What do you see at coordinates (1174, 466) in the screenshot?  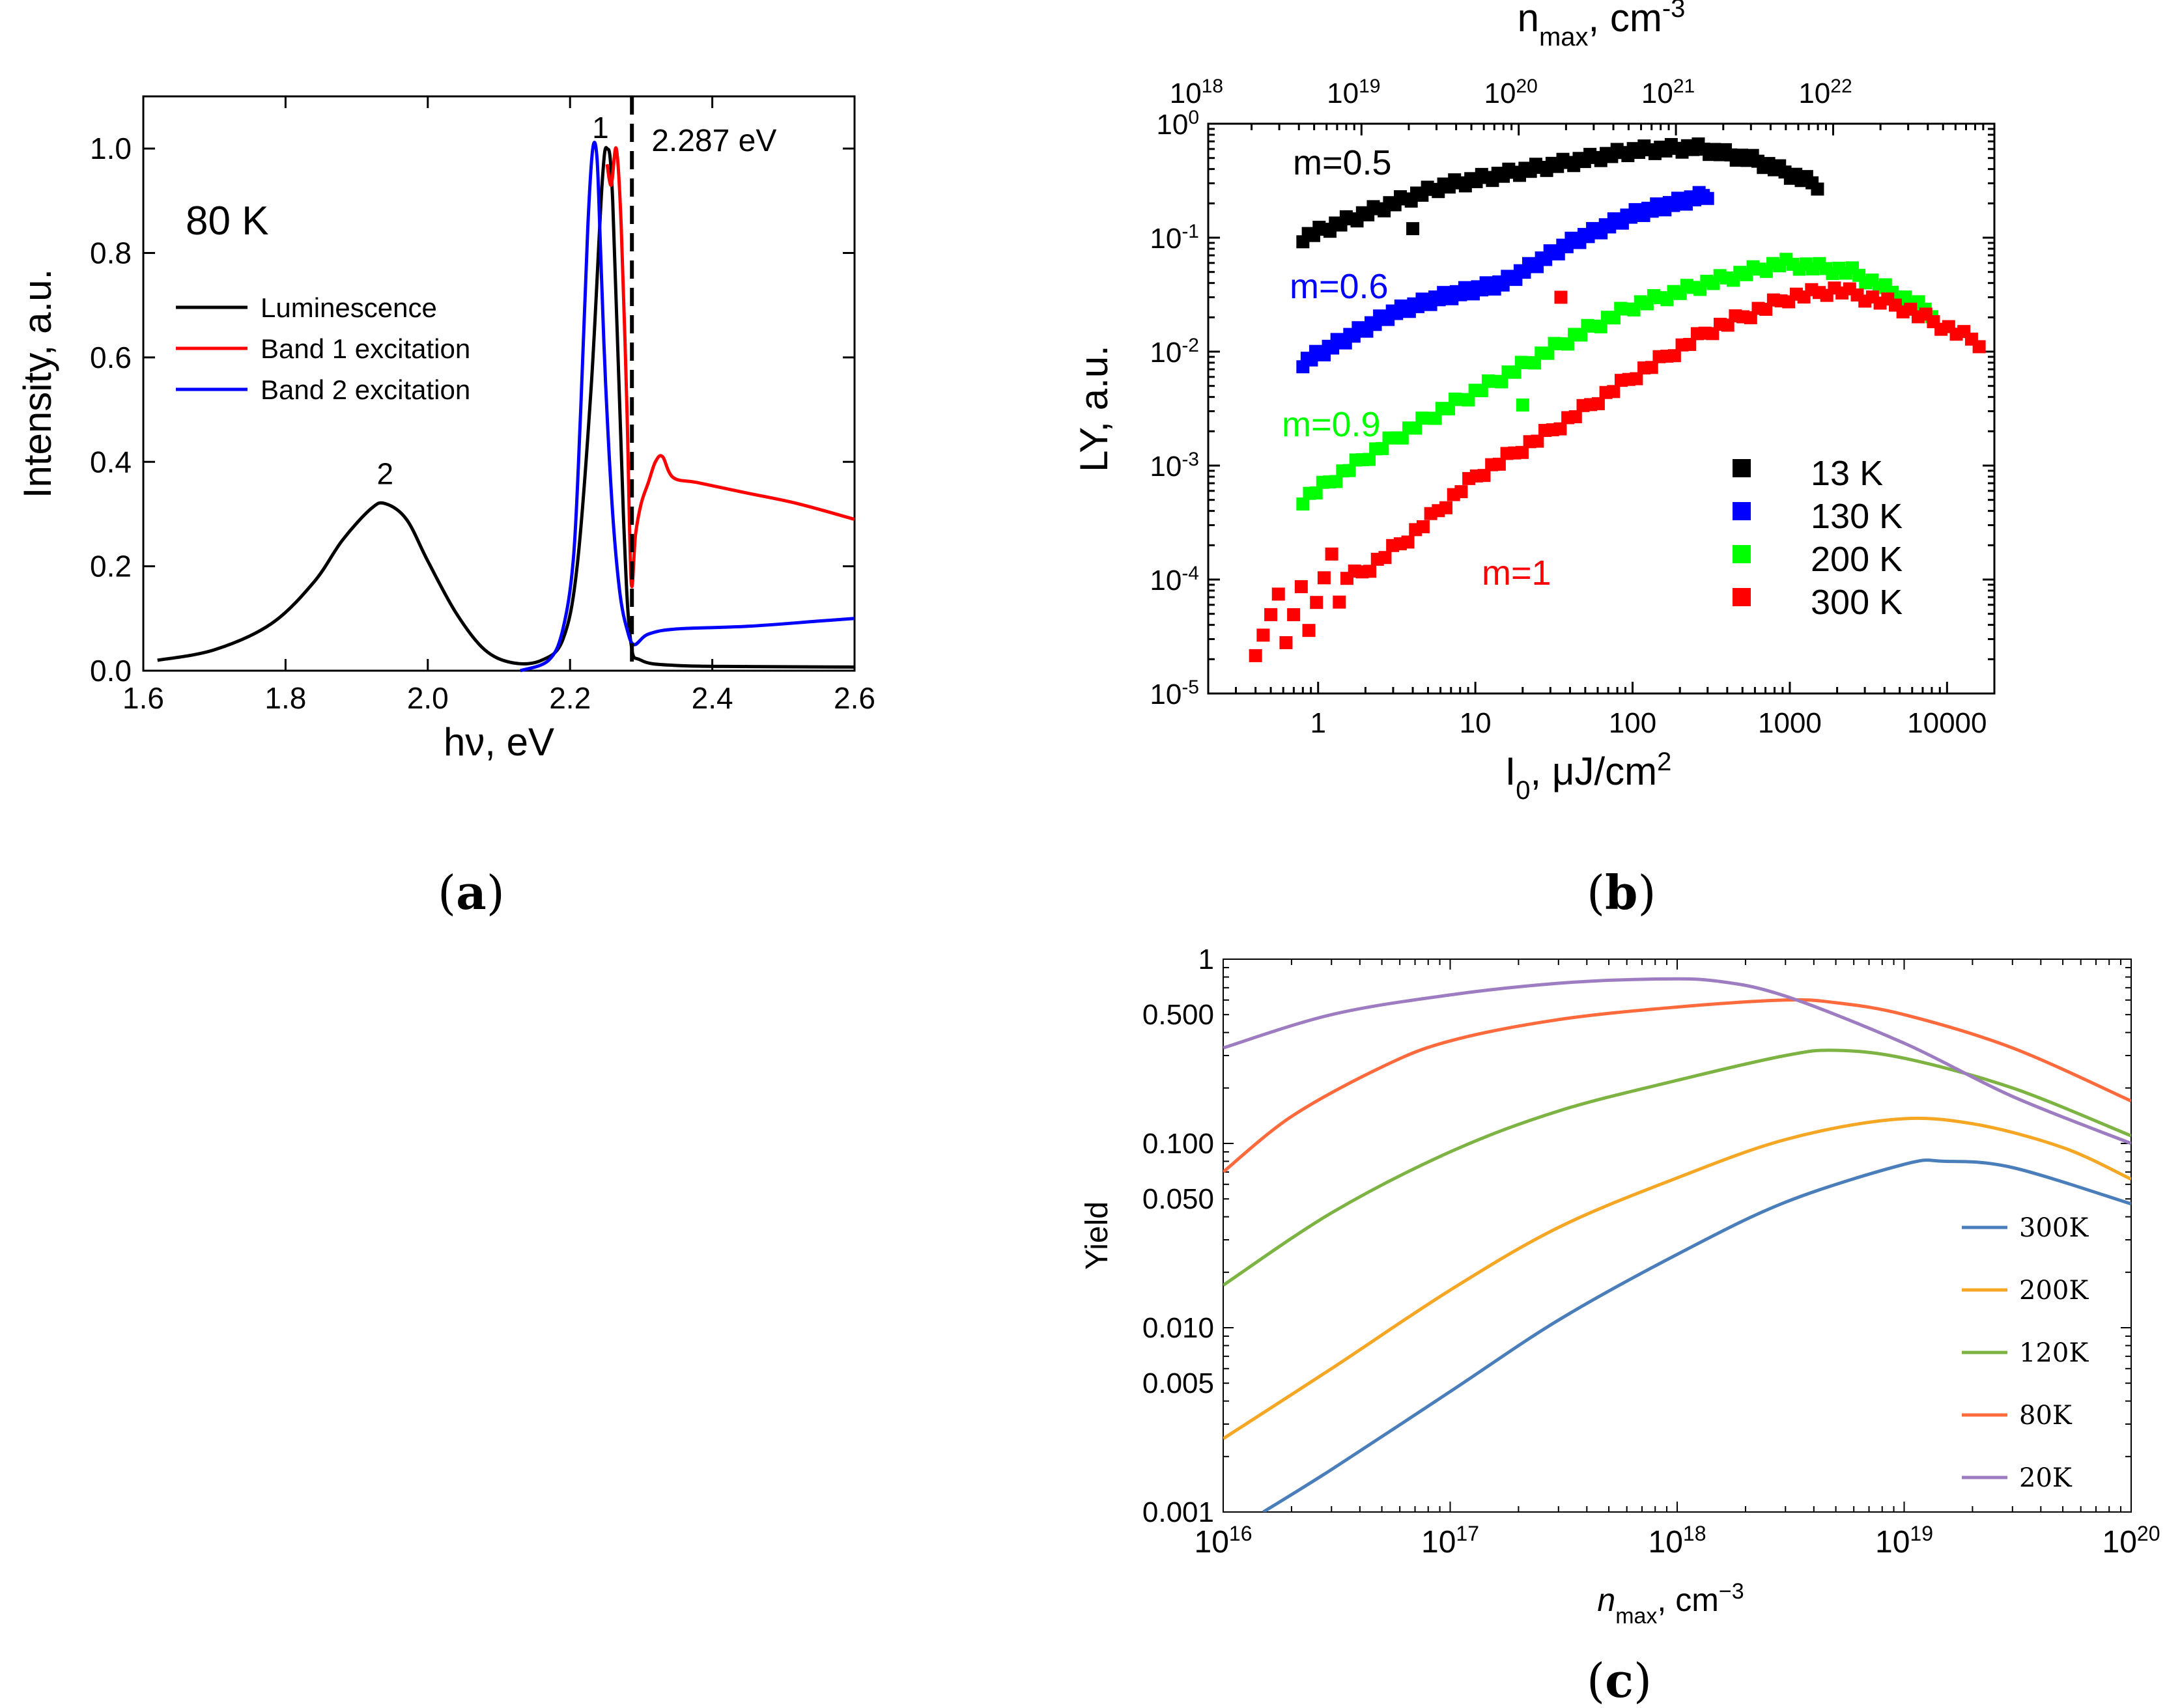 I see `panel-b-ytick-label: 10⁻³` at bounding box center [1174, 466].